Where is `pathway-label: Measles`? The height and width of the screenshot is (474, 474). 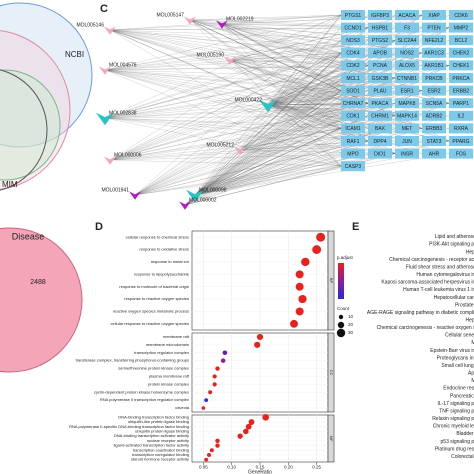
pathway-label: Measles is located at coordinates (472, 381).